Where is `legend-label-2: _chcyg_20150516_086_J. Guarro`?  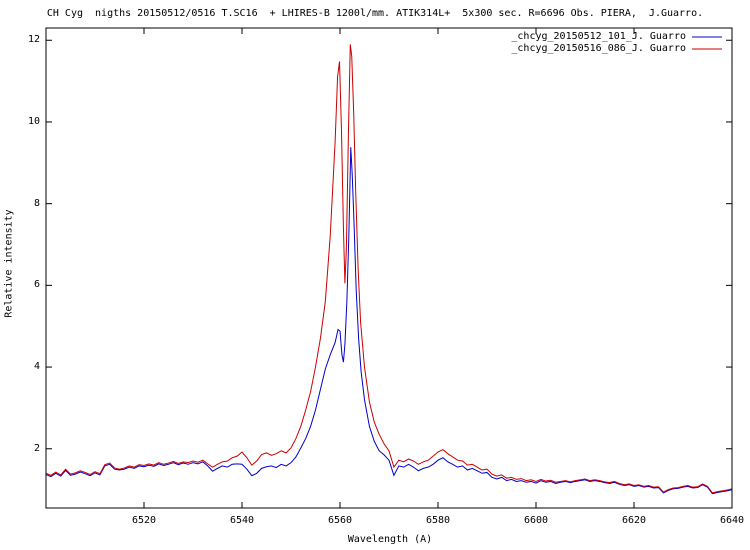
legend-label-2: _chcyg_20150516_086_J. Guarro is located at coordinates (598, 48).